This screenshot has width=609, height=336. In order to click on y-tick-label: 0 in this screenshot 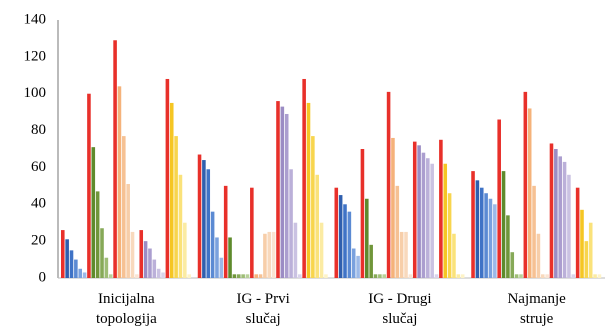, I will do `click(43, 277)`.